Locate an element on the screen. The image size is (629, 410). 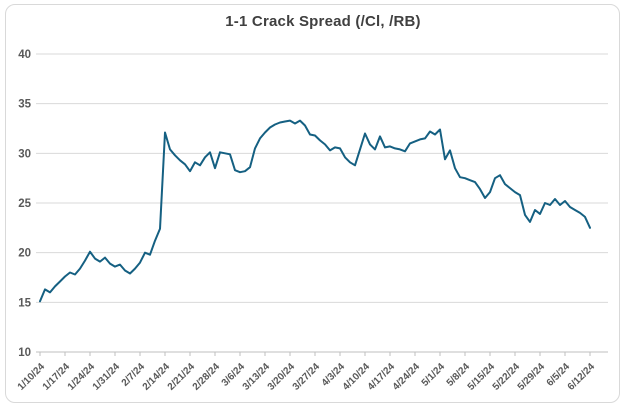
x-tick-label: 6/12/24 is located at coordinates (582, 377).